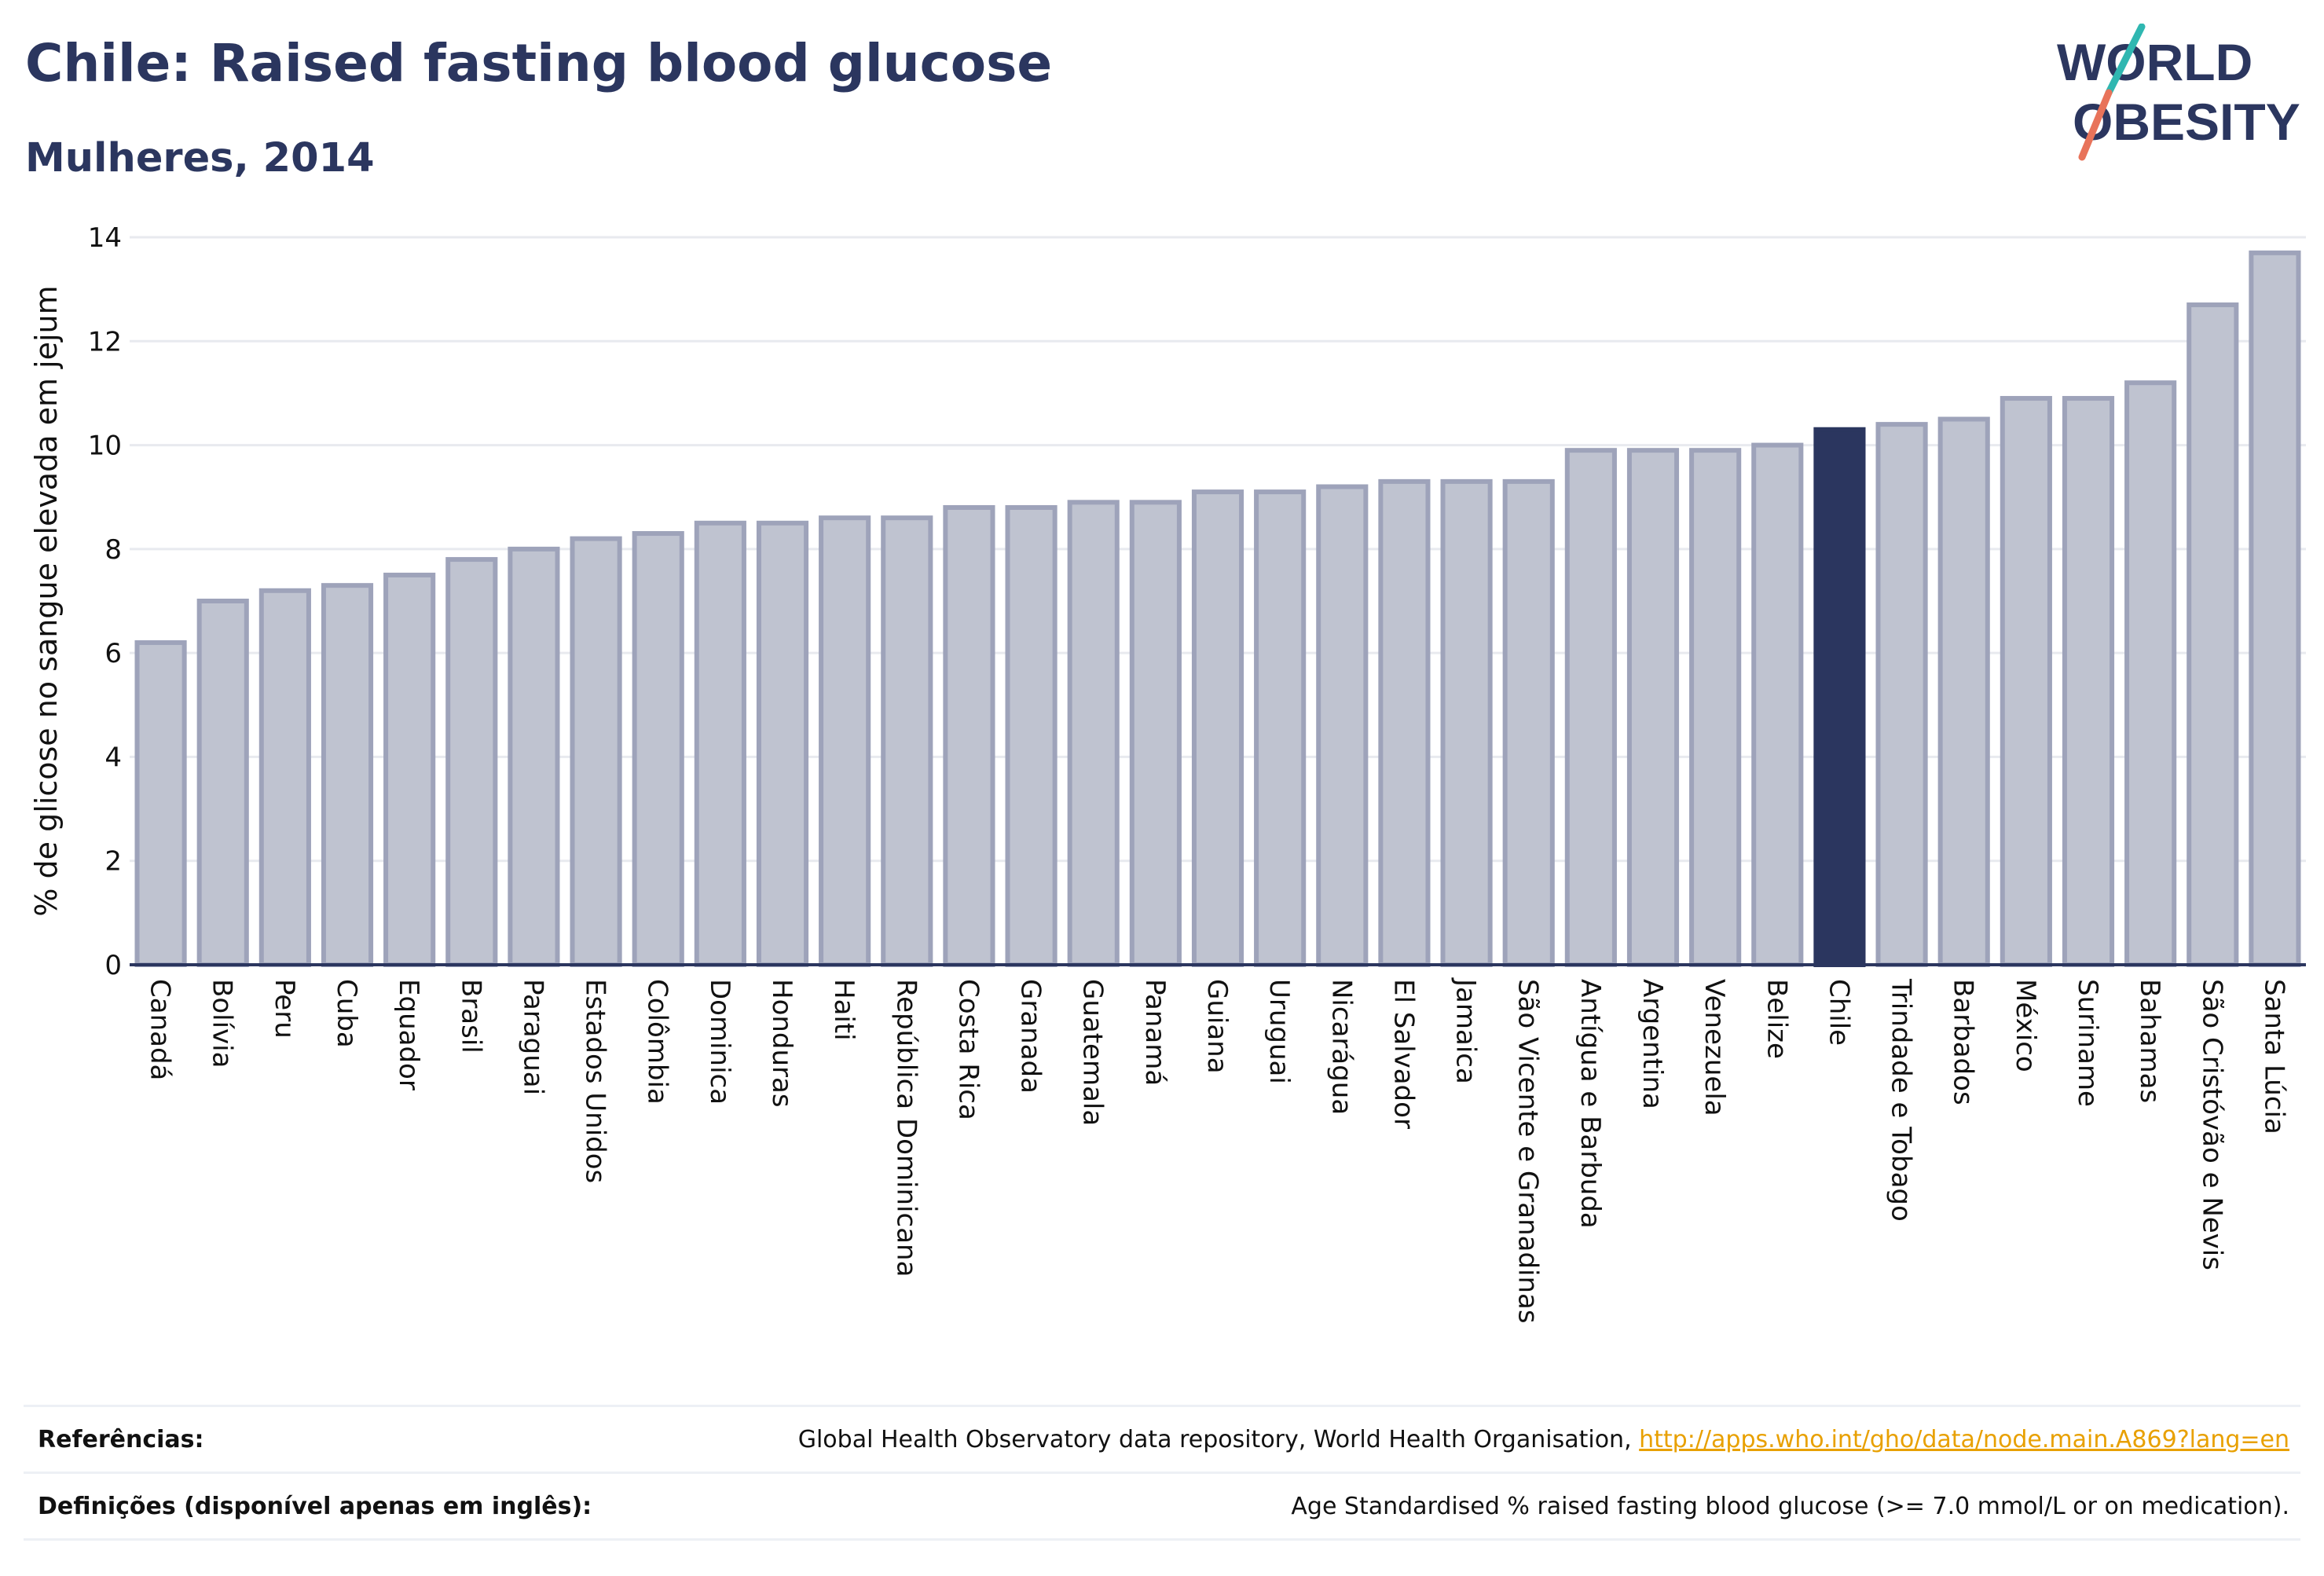  I want to click on x-tick-label: Haiti, so click(844, 1010).